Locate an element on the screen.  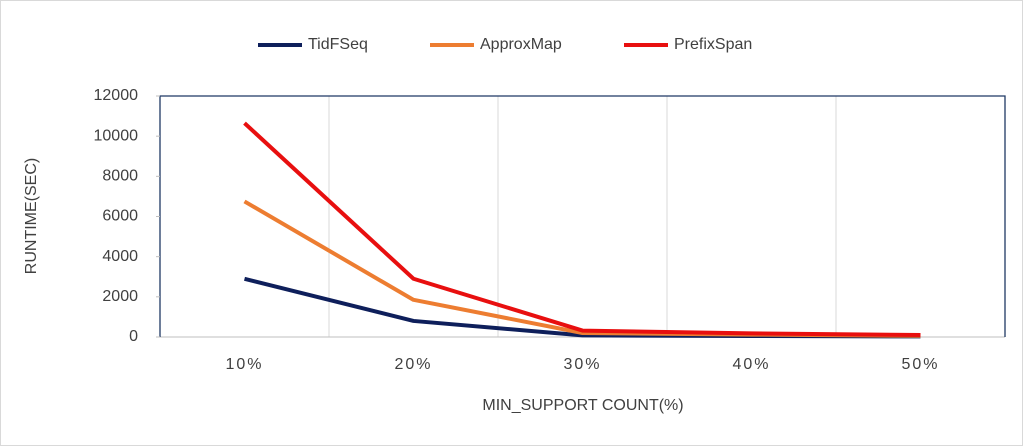
y-axis-label: RUNTIME(SEC) is located at coordinates (31, 216).